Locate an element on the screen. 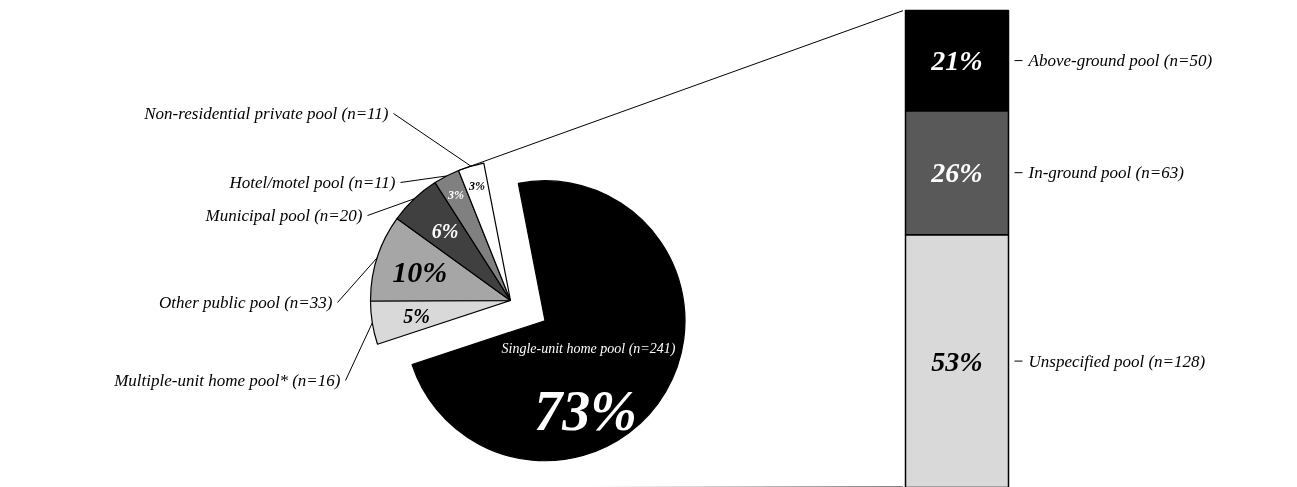 The image size is (1297, 487). data-label: 26% is located at coordinates (956, 173).